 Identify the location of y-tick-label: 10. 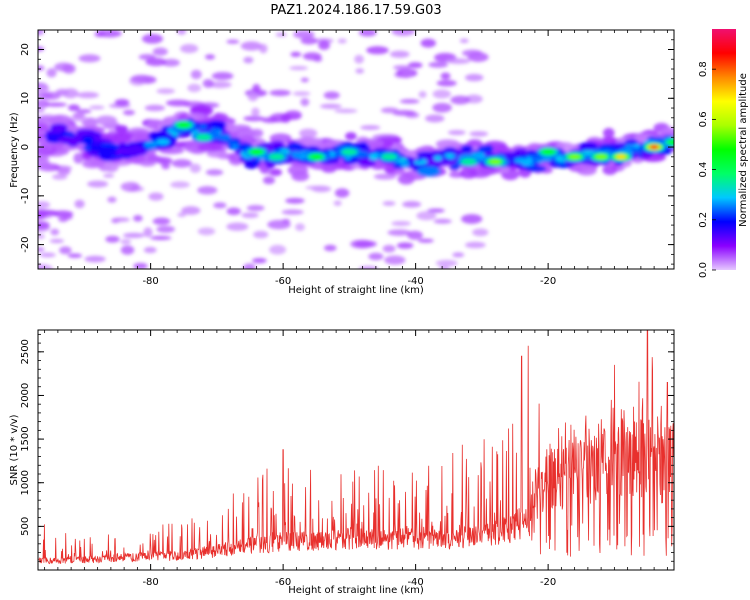
(25, 98).